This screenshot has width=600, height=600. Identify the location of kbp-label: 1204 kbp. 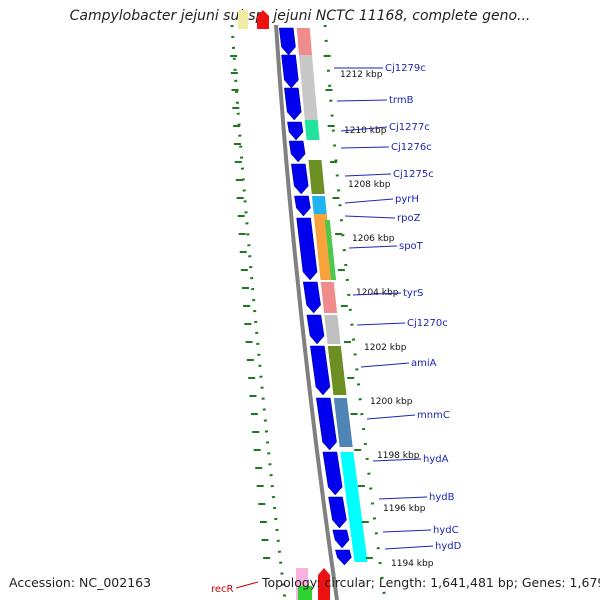
(377, 293).